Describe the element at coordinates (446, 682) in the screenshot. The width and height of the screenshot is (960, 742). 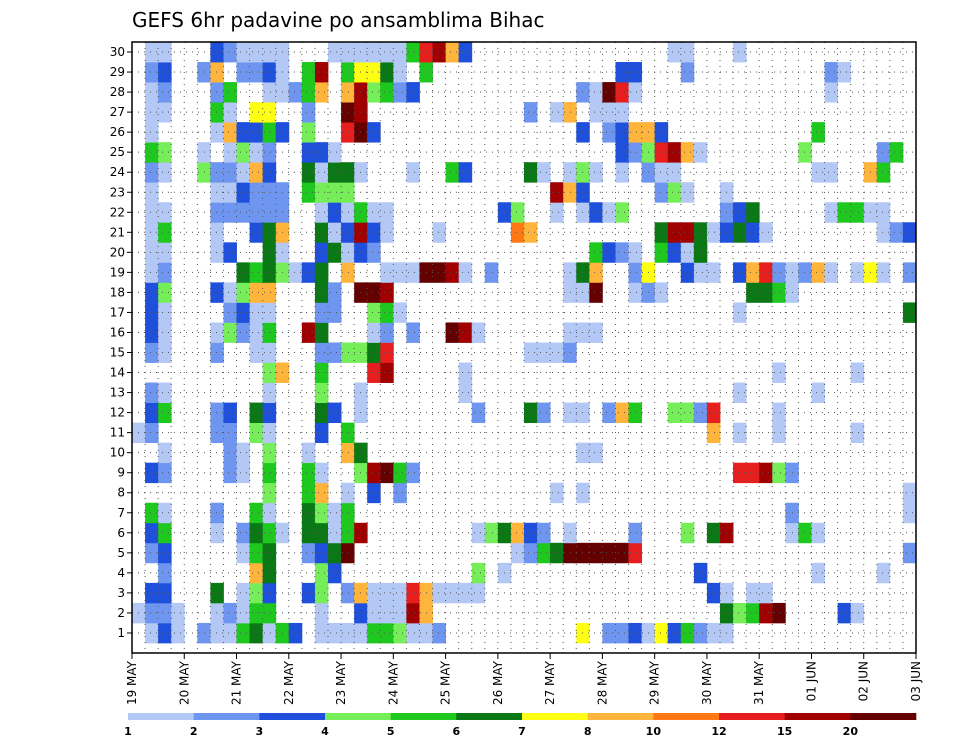
I see `x-tick-label: 25 MAY` at that location.